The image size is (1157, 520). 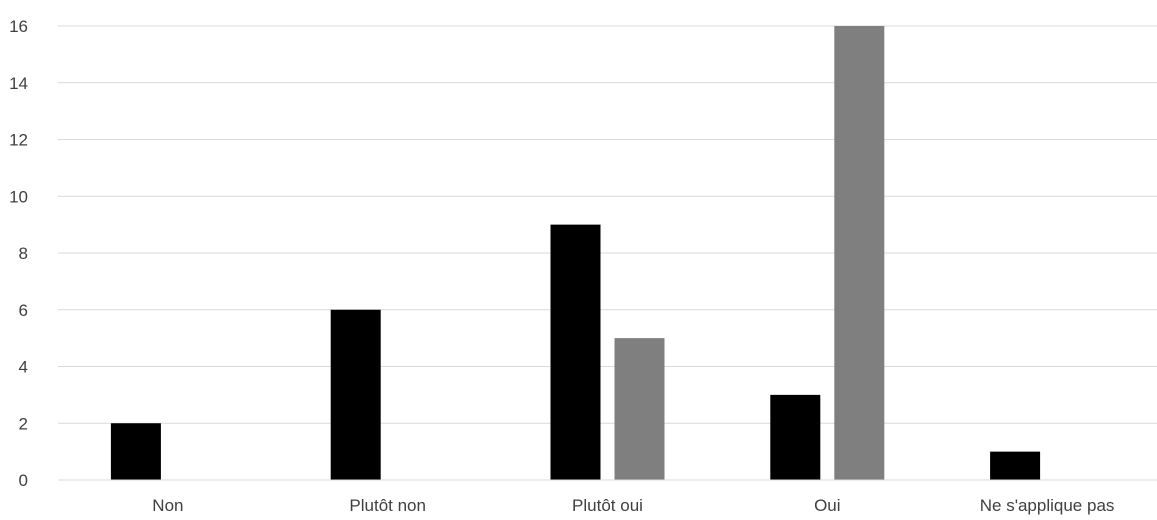 What do you see at coordinates (827, 505) in the screenshot?
I see `x-category-label: Oui` at bounding box center [827, 505].